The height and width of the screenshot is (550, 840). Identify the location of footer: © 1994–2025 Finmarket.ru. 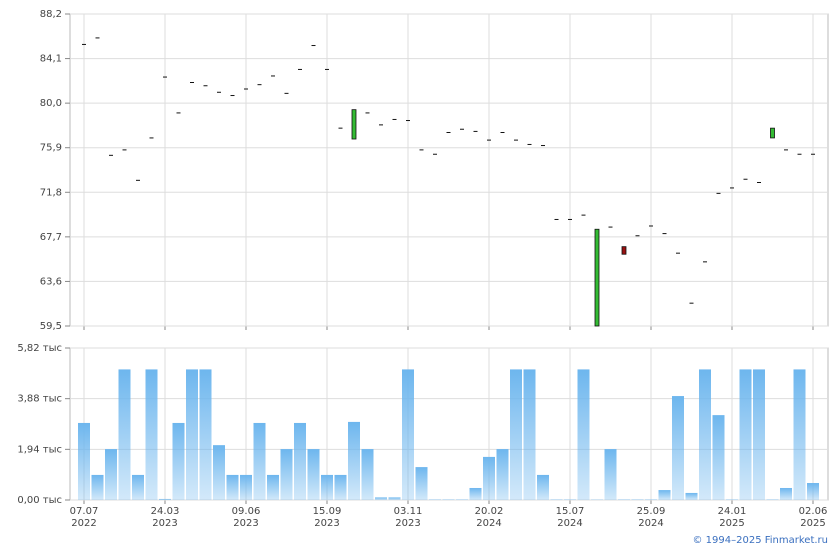
(760, 540).